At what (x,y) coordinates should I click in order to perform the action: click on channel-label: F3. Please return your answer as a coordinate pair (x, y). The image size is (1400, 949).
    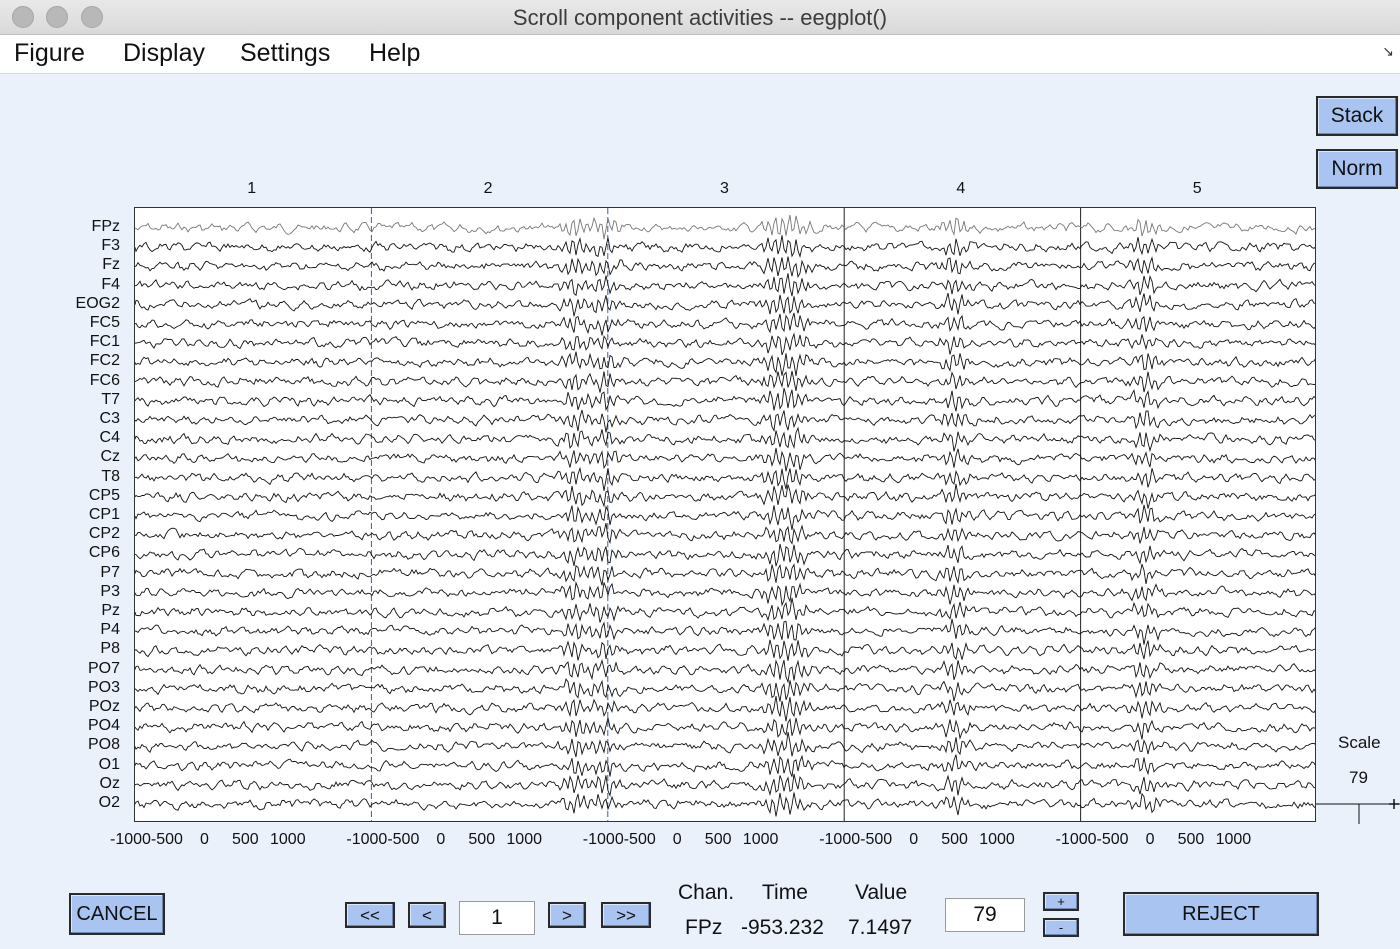
    Looking at the image, I should click on (110, 246).